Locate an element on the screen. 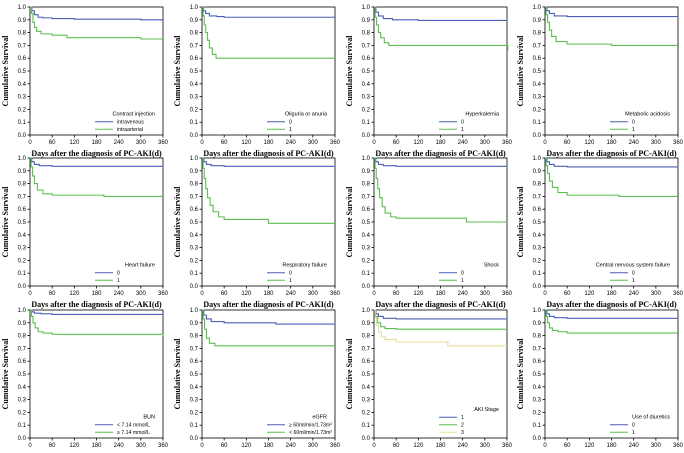 This screenshot has height=453, width=684. legend-label-3: 3 is located at coordinates (462, 433).